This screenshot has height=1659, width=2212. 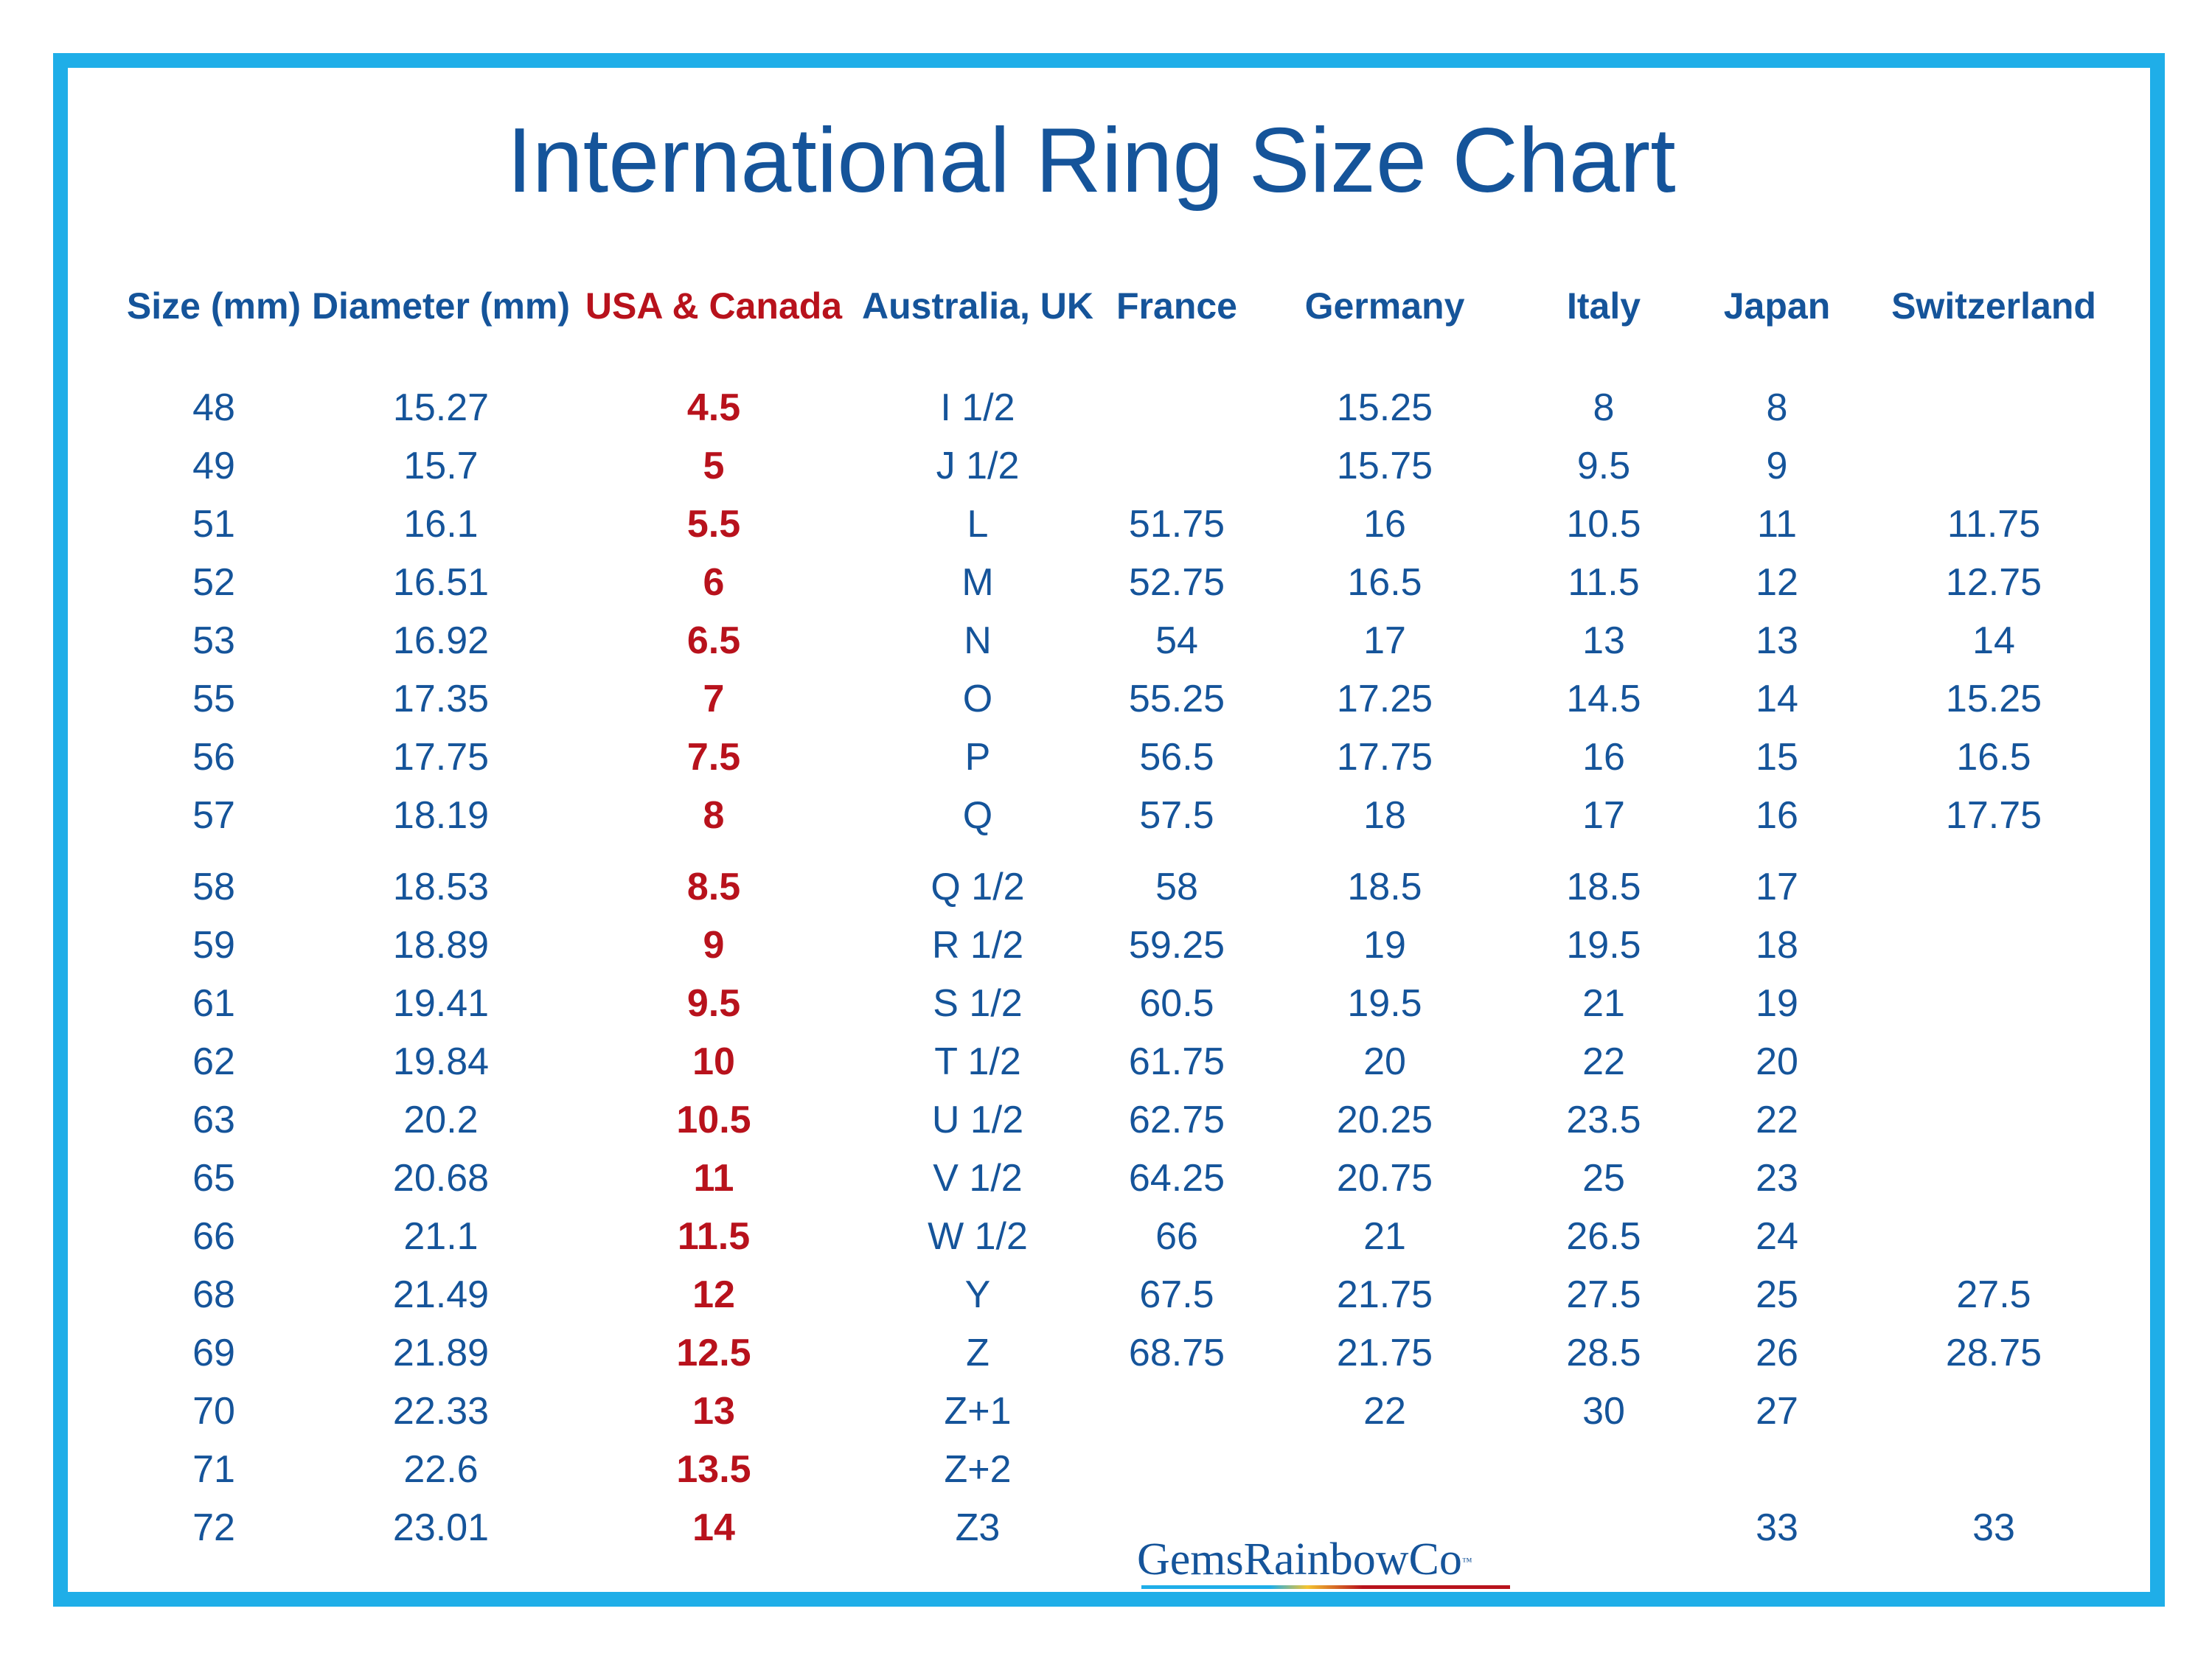 I want to click on table-cell-italy: 26.5, so click(x=1603, y=1236).